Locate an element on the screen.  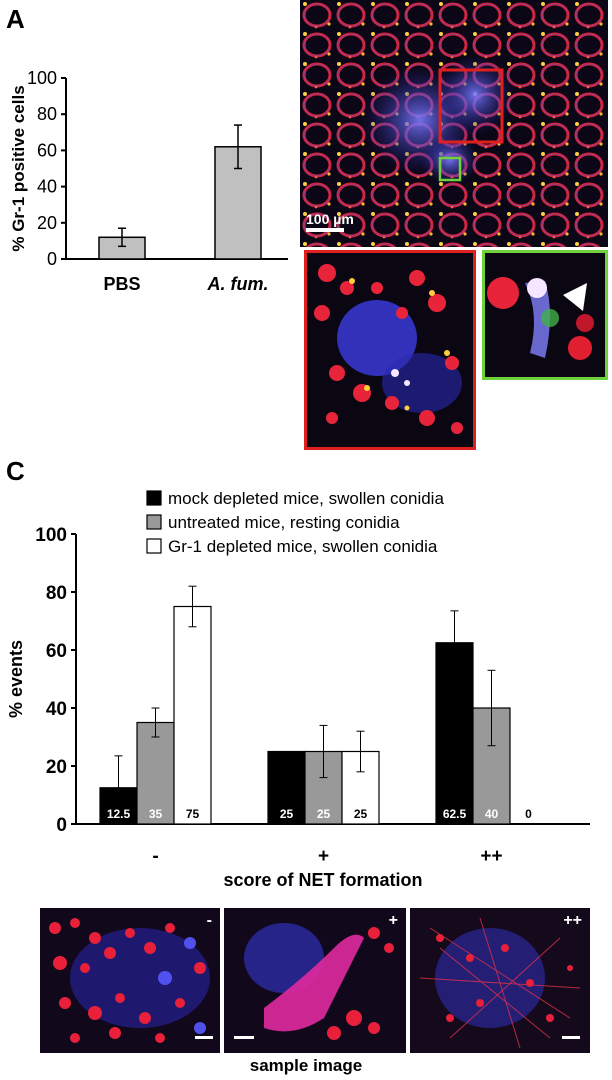
y-axis-label: % events is located at coordinates (16, 679).